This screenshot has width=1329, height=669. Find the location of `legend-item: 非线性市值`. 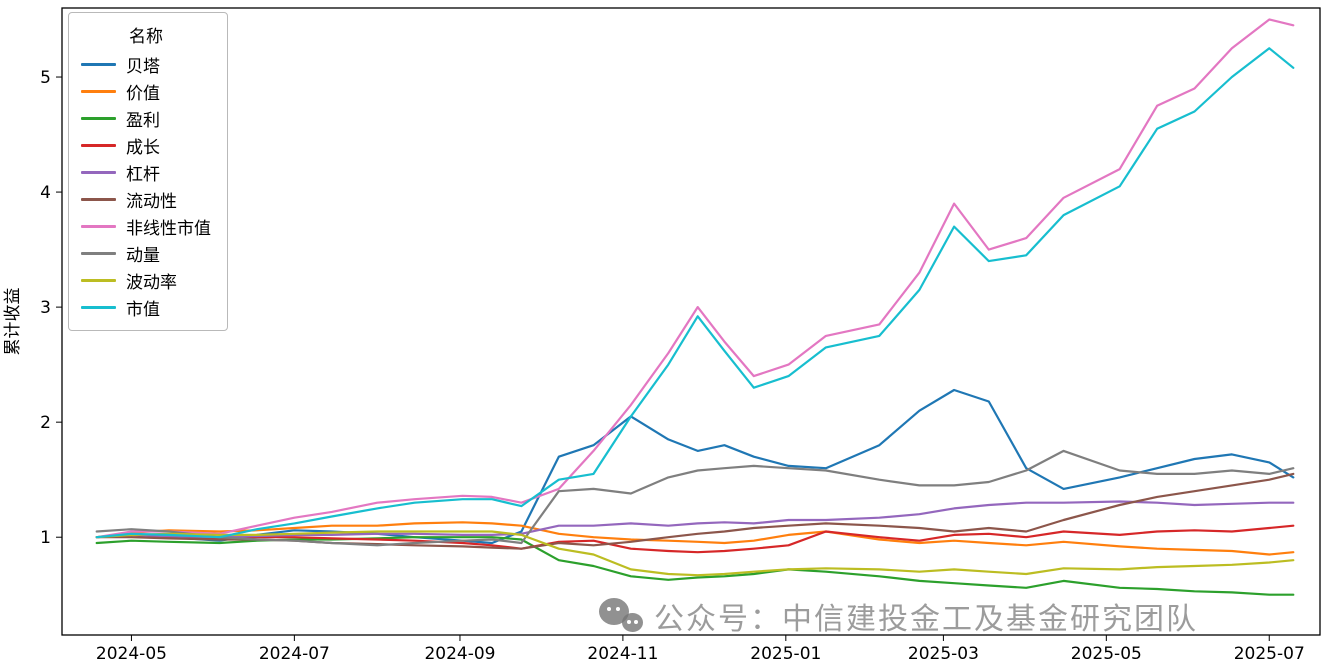

legend-item: 非线性市值 is located at coordinates (146, 226).